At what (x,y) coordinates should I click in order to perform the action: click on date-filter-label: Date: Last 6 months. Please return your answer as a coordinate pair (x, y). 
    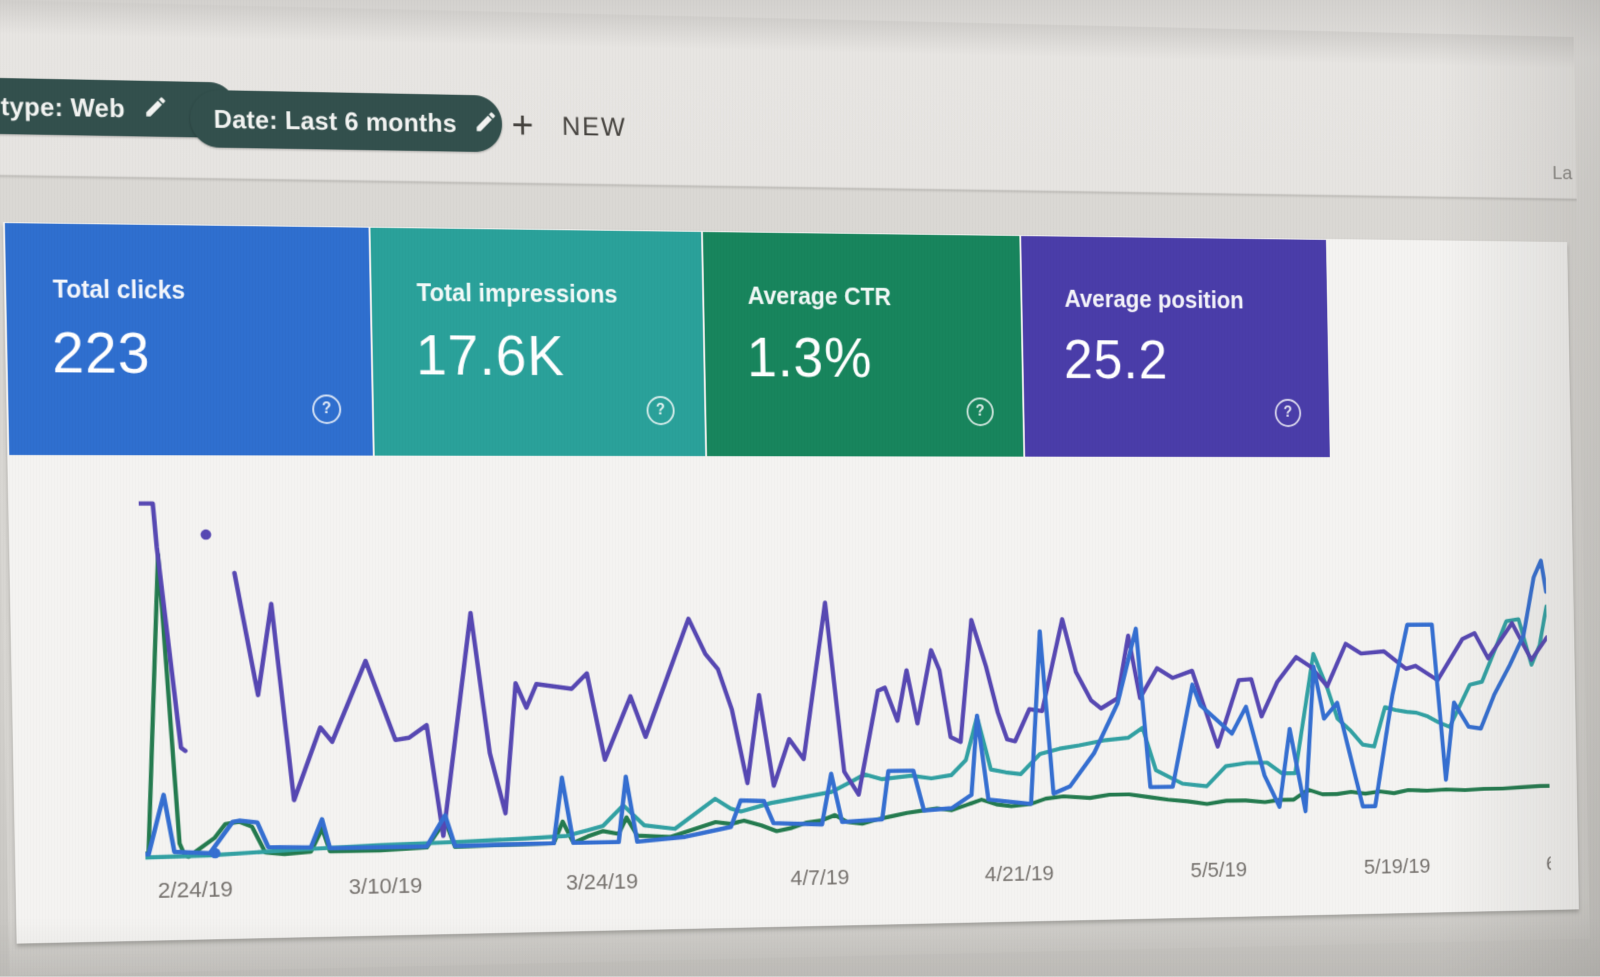
    Looking at the image, I should click on (335, 120).